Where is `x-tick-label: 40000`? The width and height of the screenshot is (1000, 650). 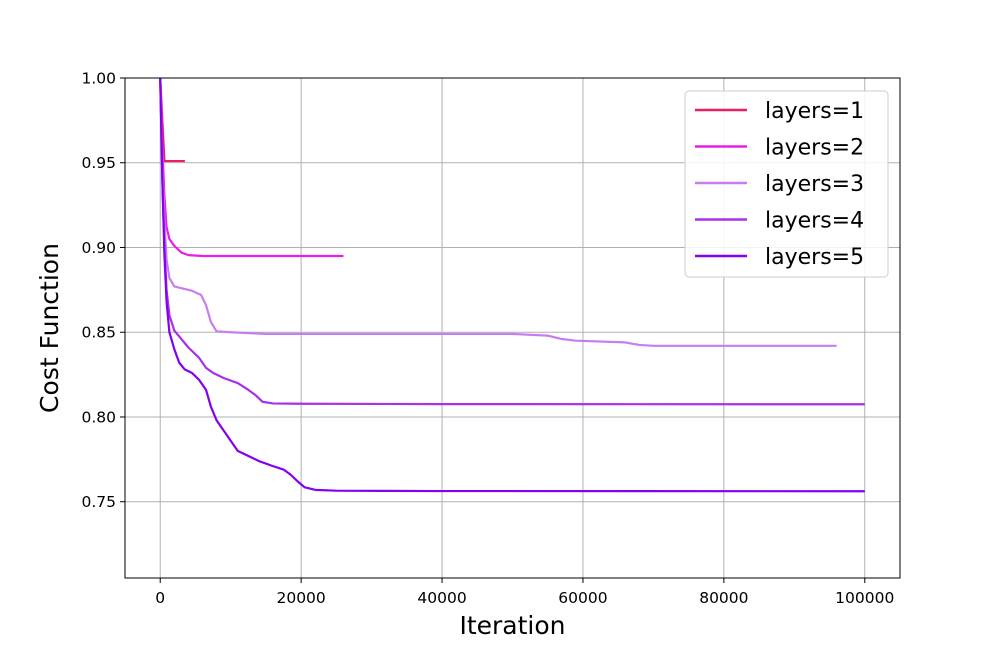
x-tick-label: 40000 is located at coordinates (441, 598).